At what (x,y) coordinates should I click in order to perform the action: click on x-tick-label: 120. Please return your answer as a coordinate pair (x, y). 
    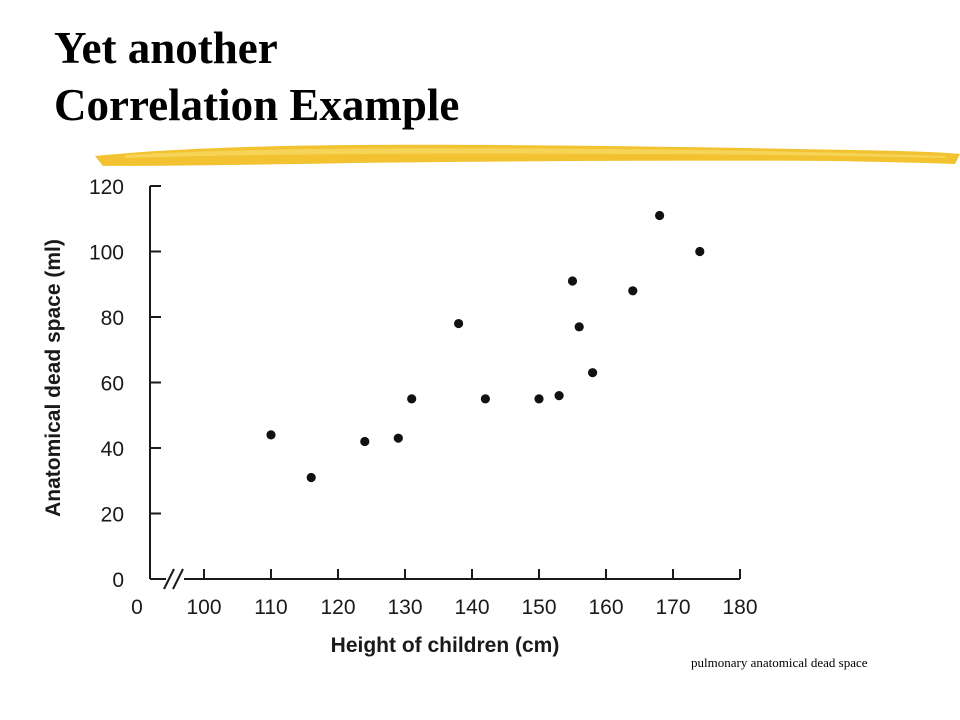
    Looking at the image, I should click on (337, 607).